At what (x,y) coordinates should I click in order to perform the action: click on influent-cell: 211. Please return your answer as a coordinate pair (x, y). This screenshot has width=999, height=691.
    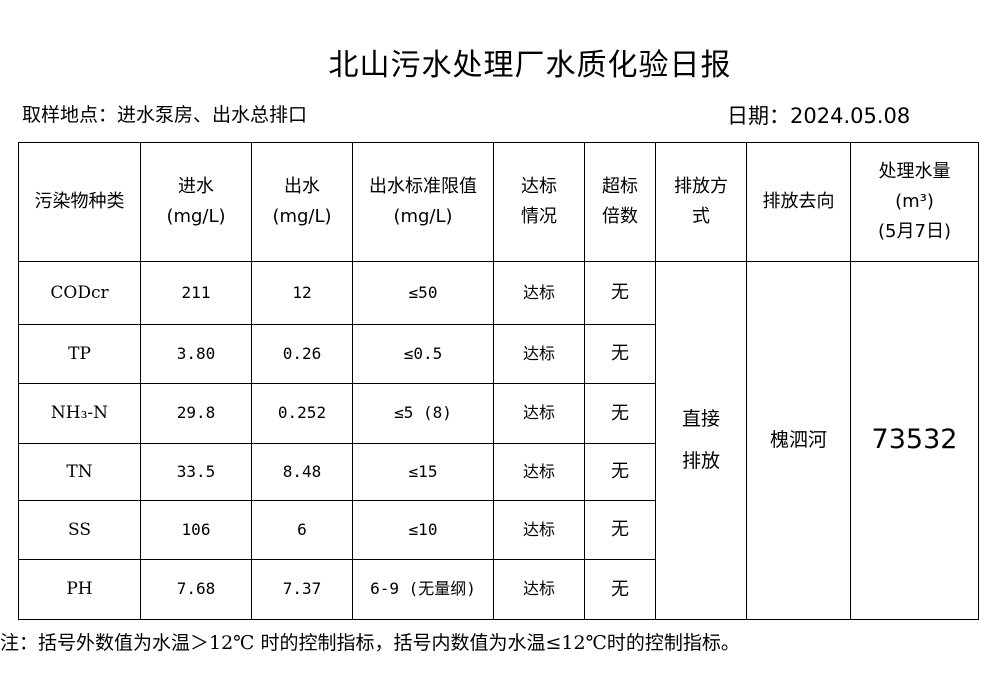
    Looking at the image, I should click on (196, 293).